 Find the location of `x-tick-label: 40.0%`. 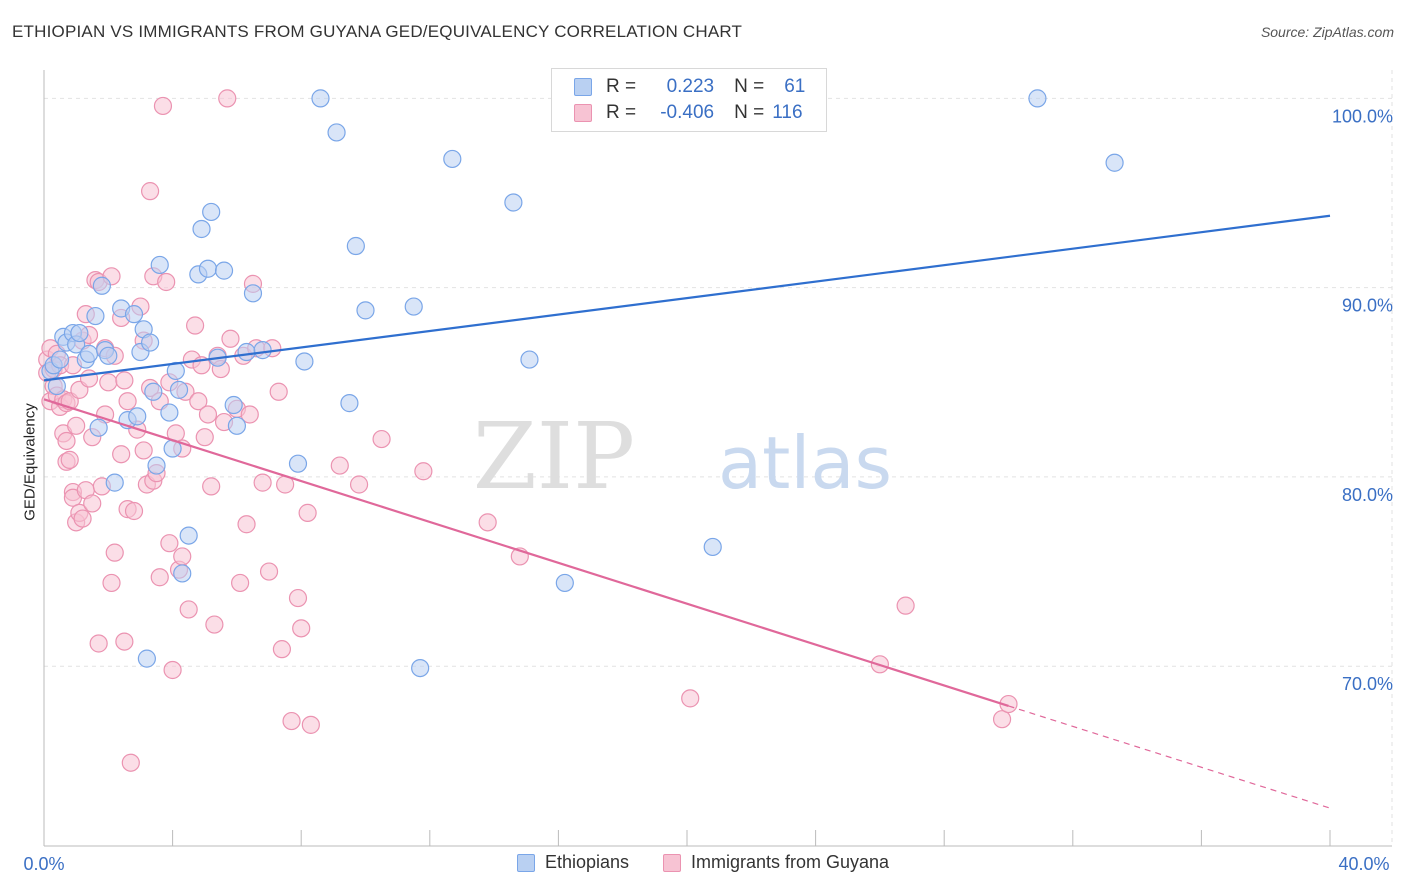

x-tick-label: 40.0% is located at coordinates (1363, 864).